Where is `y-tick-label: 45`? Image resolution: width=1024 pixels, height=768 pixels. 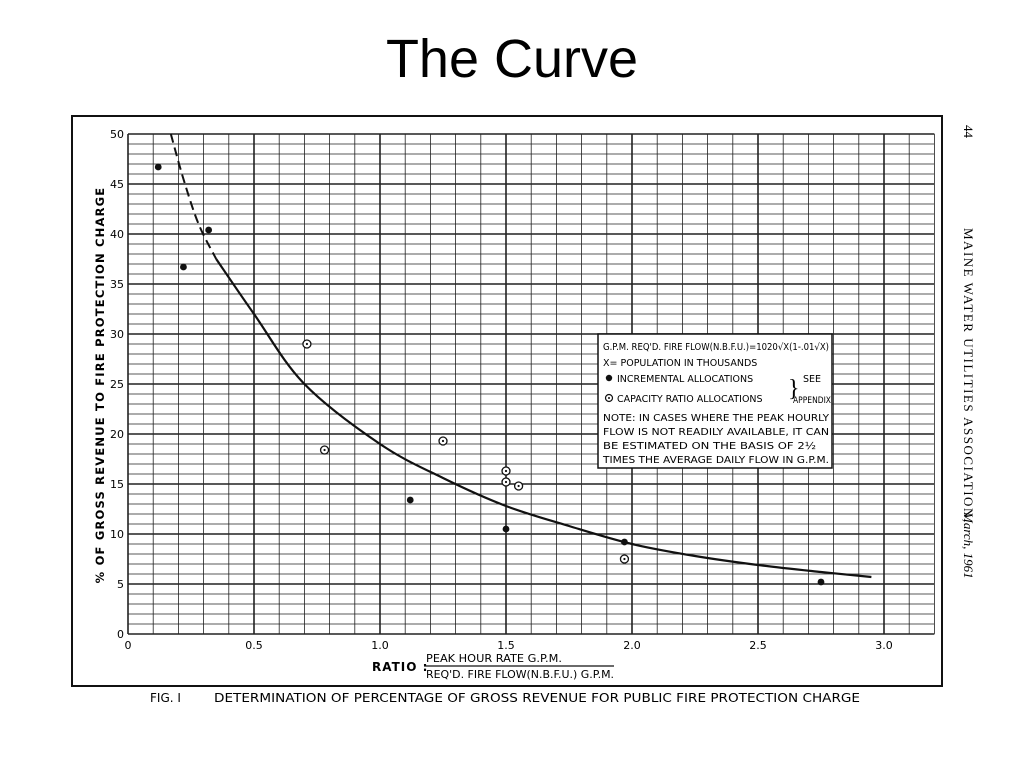 y-tick-label: 45 is located at coordinates (117, 184).